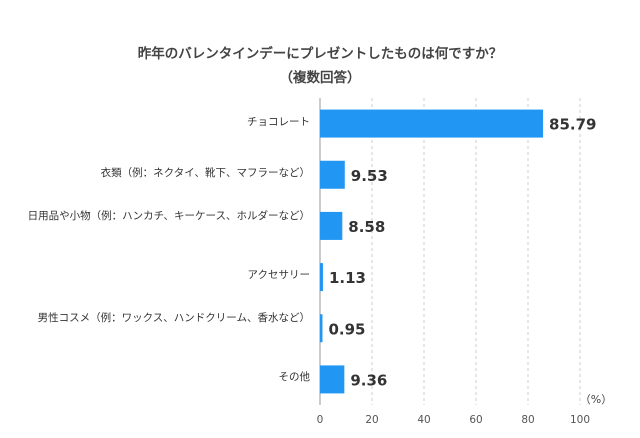  Describe the element at coordinates (580, 420) in the screenshot. I see `x-tick-label: 100` at that location.